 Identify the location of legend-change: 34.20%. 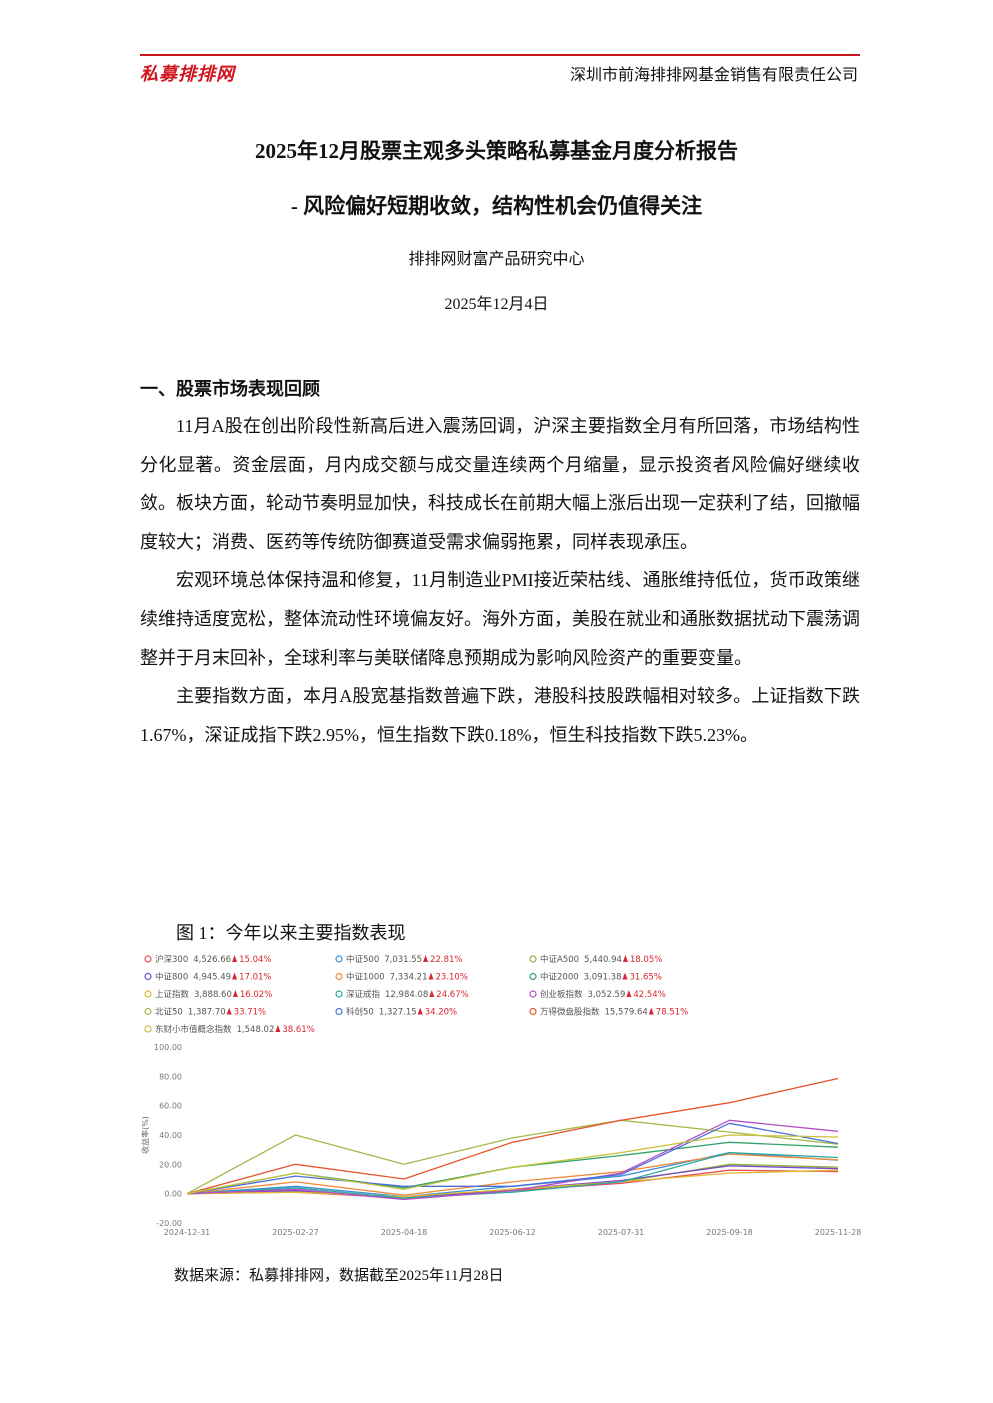
(441, 1013).